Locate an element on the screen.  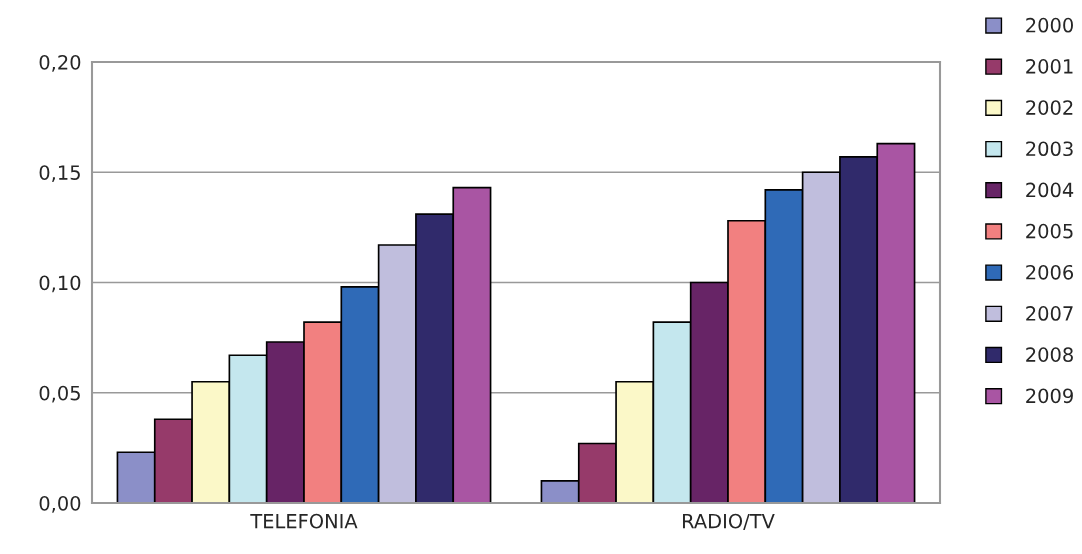
legend-label: 2006 is located at coordinates (1050, 272).